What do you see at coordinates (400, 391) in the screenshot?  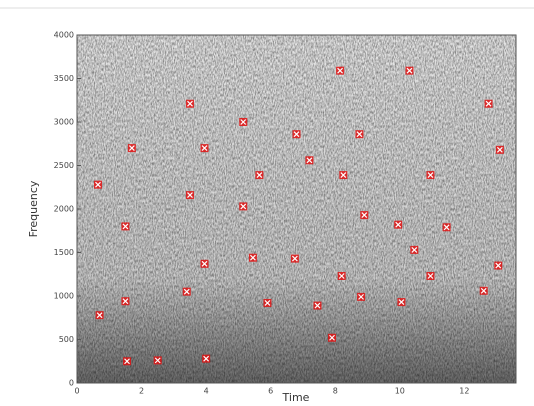 I see `x-tick-label: 10` at bounding box center [400, 391].